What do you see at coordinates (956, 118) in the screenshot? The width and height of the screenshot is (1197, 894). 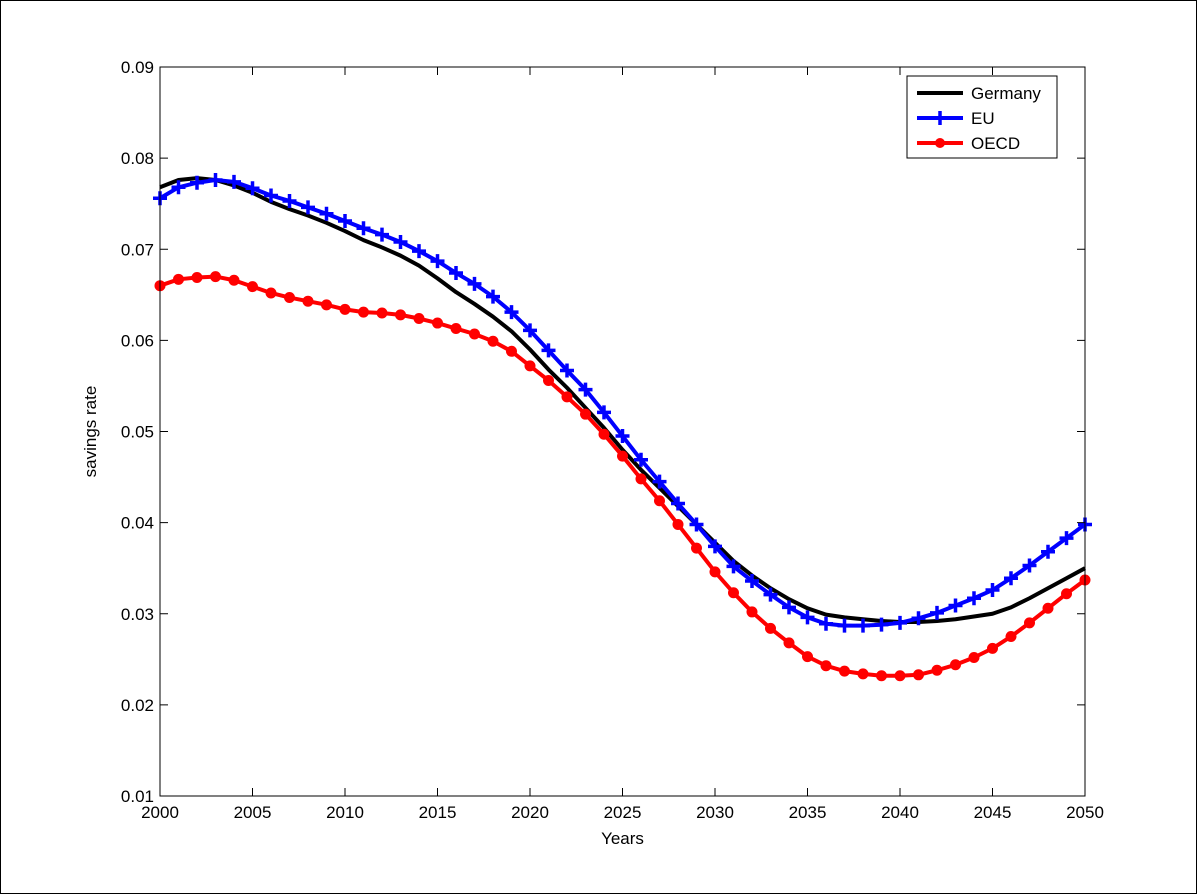 I see `legend-item-eu: EU` at bounding box center [956, 118].